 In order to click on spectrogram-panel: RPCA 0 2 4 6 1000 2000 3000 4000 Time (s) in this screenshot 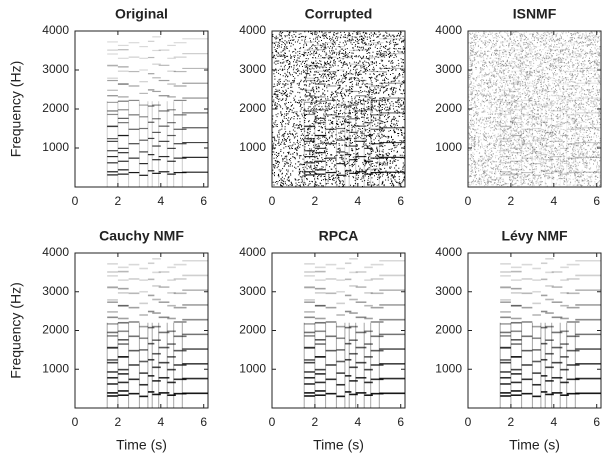, I will do `click(322, 340)`.